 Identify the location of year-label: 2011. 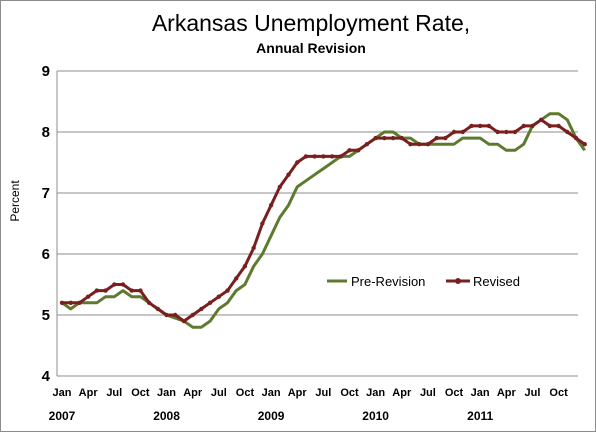
(480, 416).